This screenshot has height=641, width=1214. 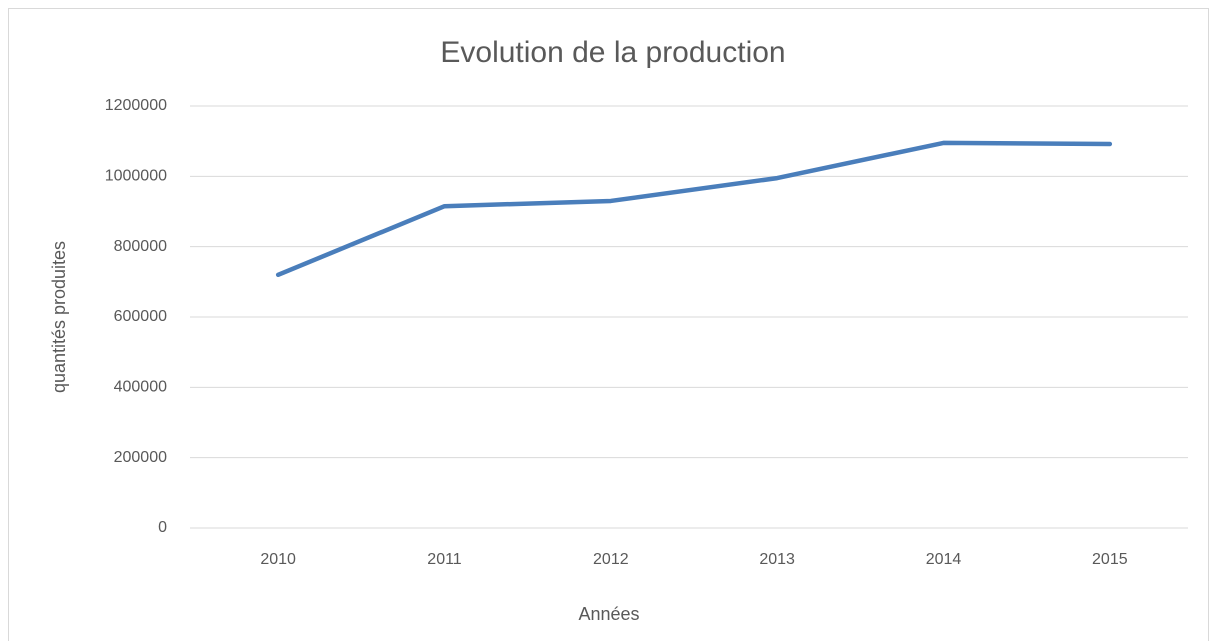 What do you see at coordinates (608, 614) in the screenshot?
I see `x-axis-label: Années` at bounding box center [608, 614].